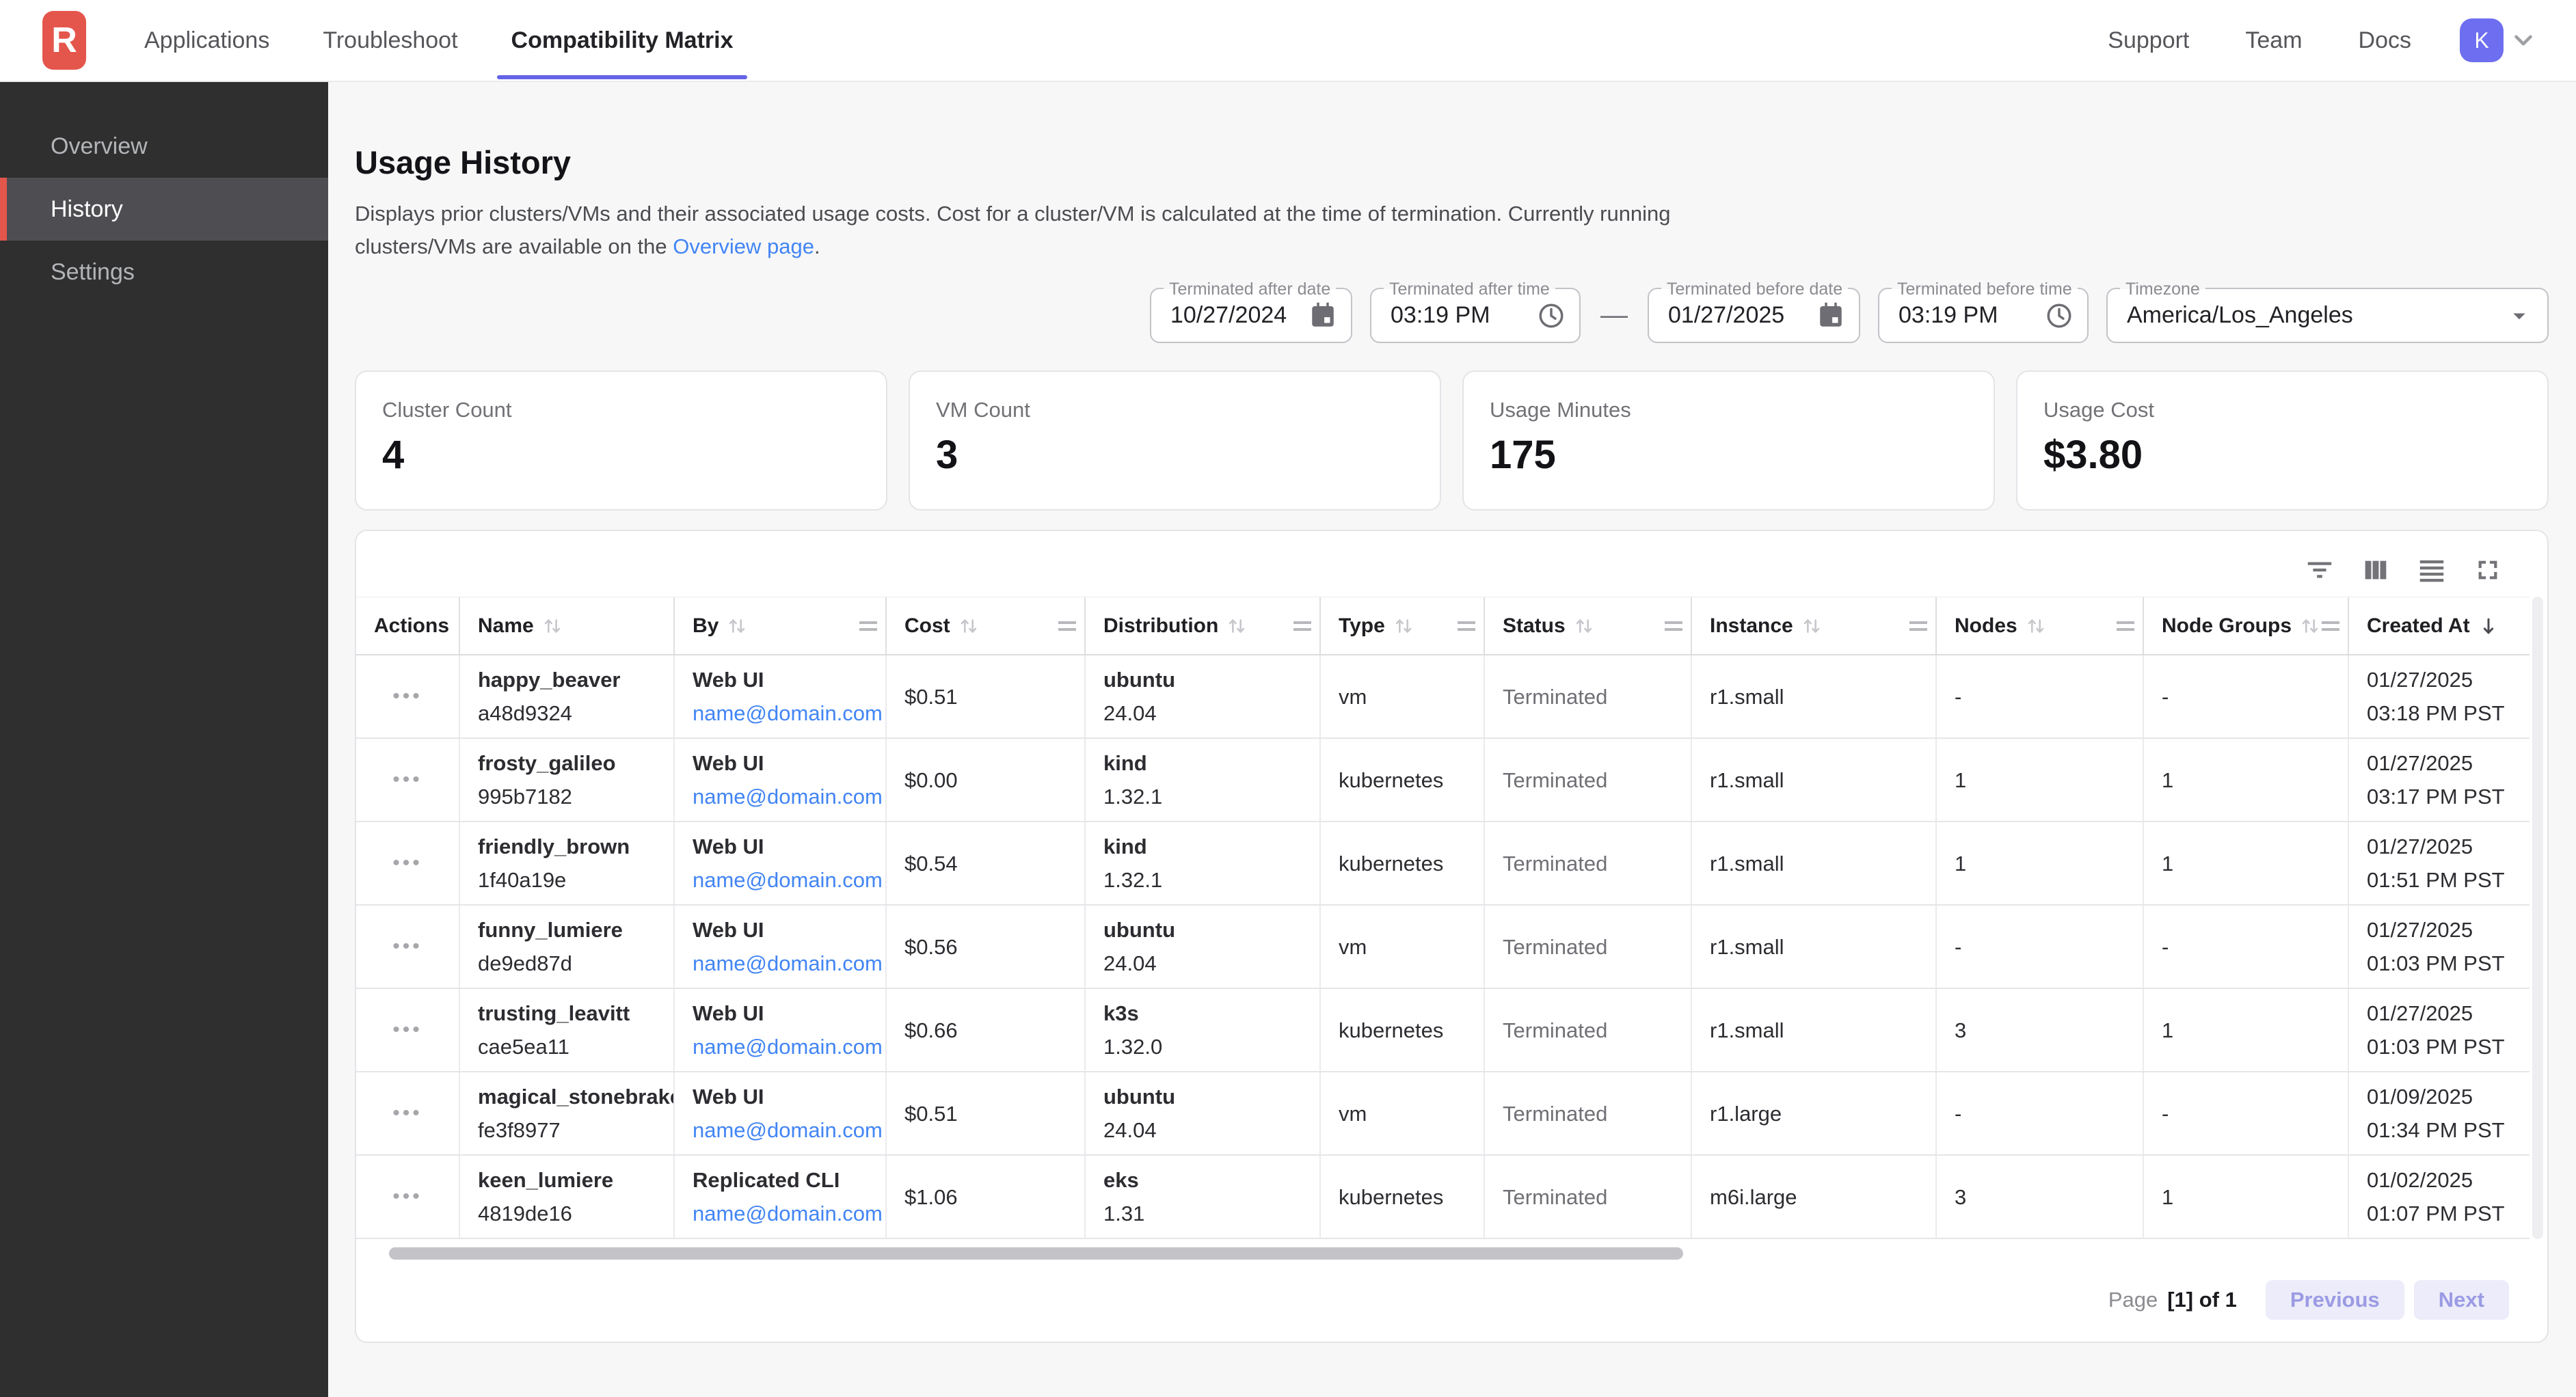  Describe the element at coordinates (2439, 625) in the screenshot. I see `column-header-created-at: Created At` at that location.